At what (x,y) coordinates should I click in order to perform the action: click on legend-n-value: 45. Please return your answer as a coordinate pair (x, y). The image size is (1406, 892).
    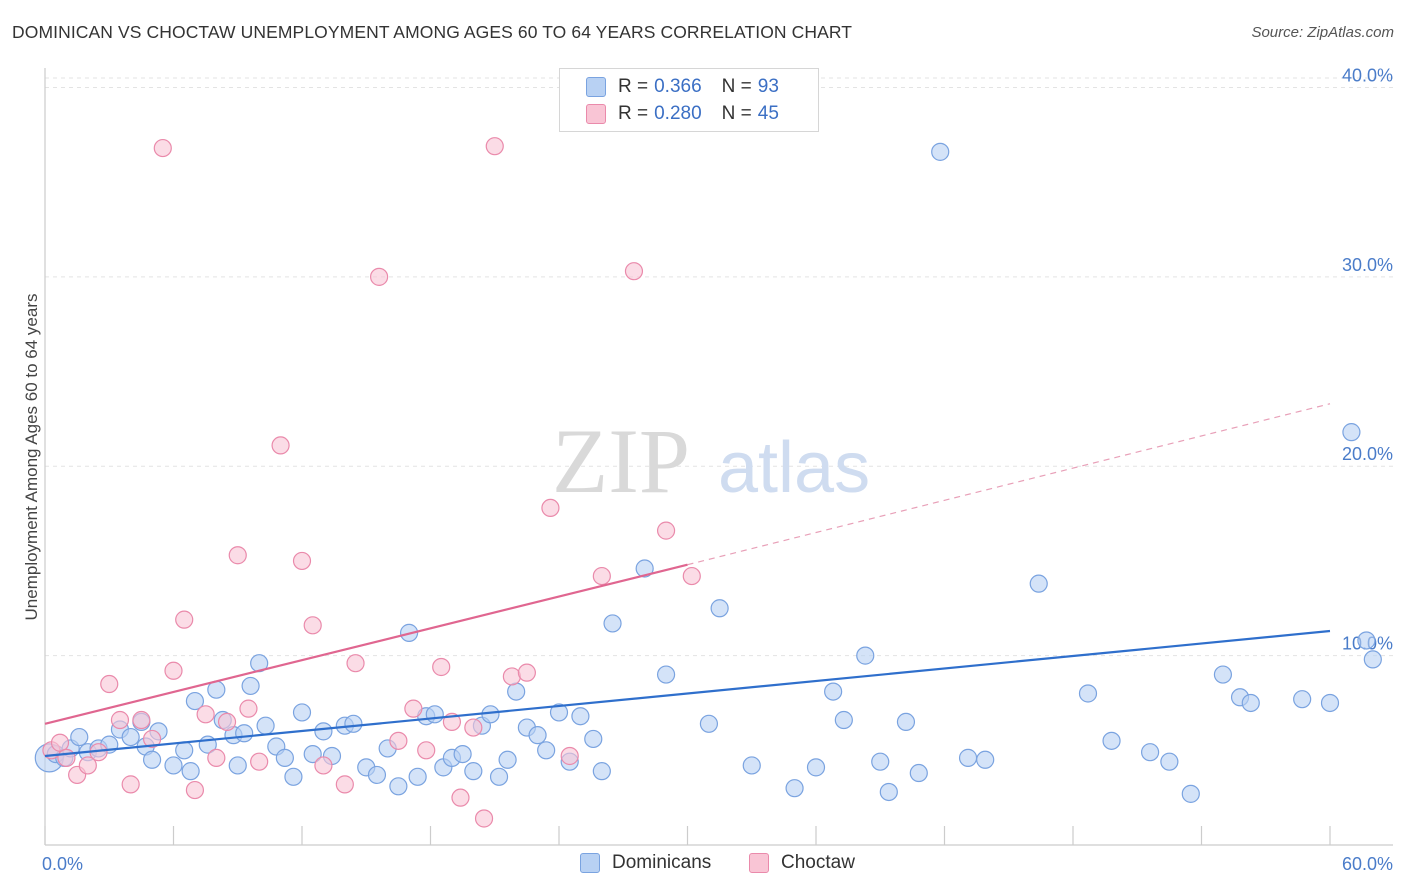
    Looking at the image, I should click on (768, 113).